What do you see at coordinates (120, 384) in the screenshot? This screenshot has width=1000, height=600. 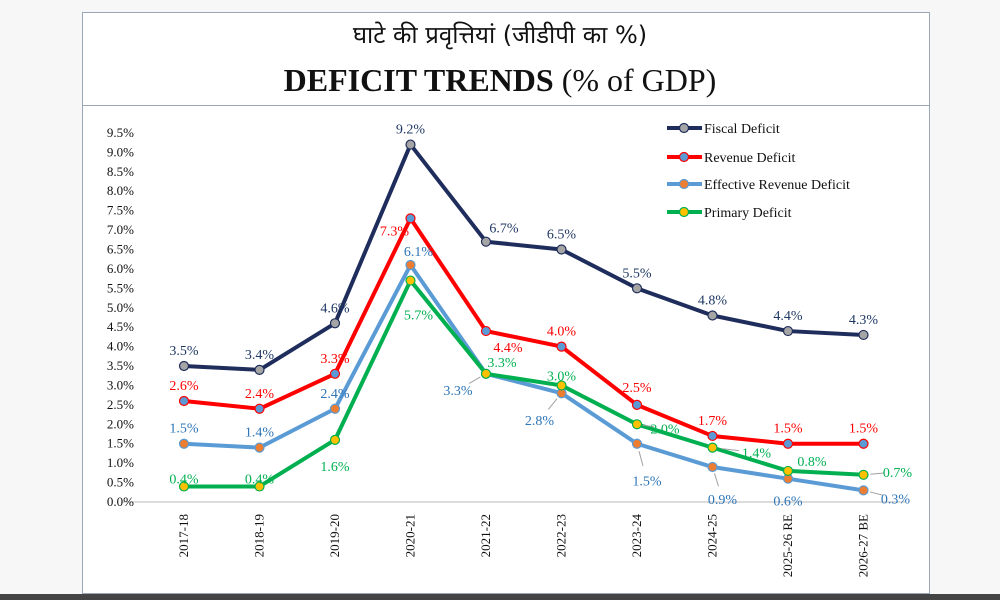 I see `y-tick-label: 3.0%` at bounding box center [120, 384].